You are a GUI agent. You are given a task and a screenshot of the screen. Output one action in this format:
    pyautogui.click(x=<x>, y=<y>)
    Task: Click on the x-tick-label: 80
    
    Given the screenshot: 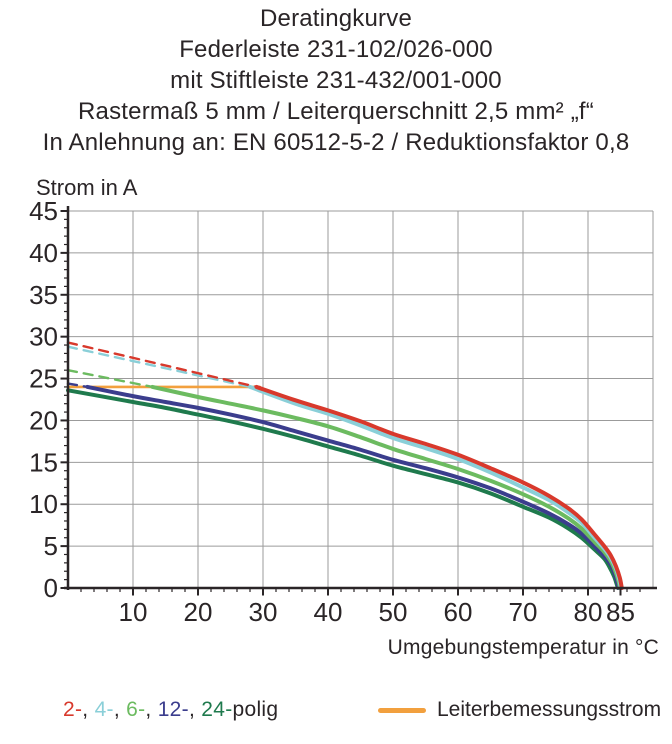 What is the action you would take?
    pyautogui.click(x=588, y=612)
    